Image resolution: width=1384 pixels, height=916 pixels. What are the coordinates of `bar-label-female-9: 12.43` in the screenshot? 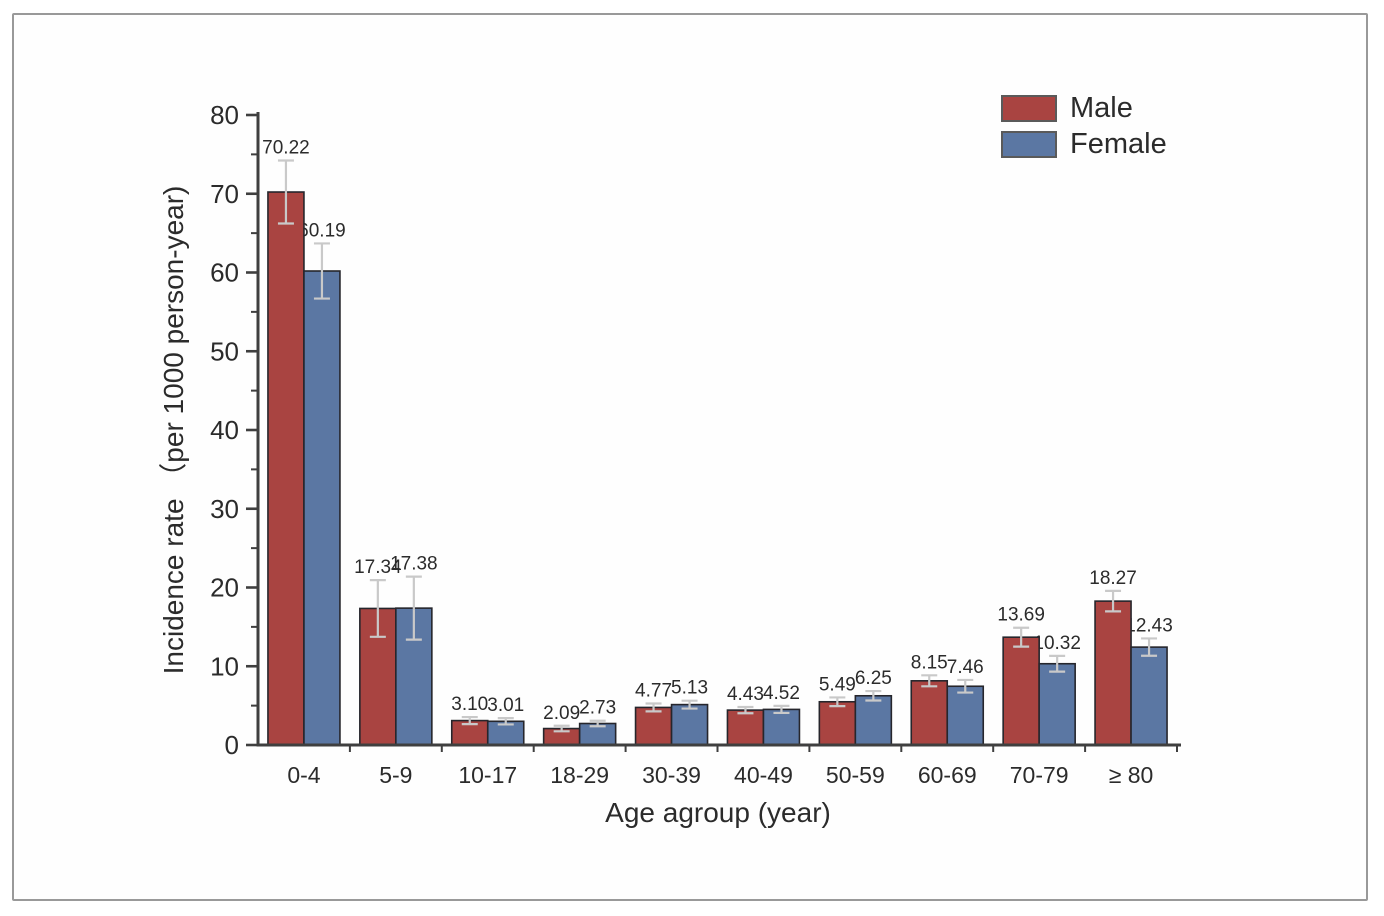 It's located at (1149, 625).